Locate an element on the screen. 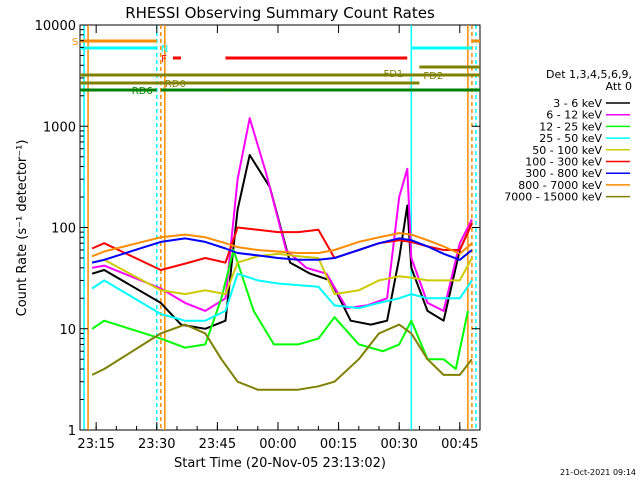 Image resolution: width=640 pixels, height=480 pixels. x-tick-label-6: 00:45 is located at coordinates (459, 444).